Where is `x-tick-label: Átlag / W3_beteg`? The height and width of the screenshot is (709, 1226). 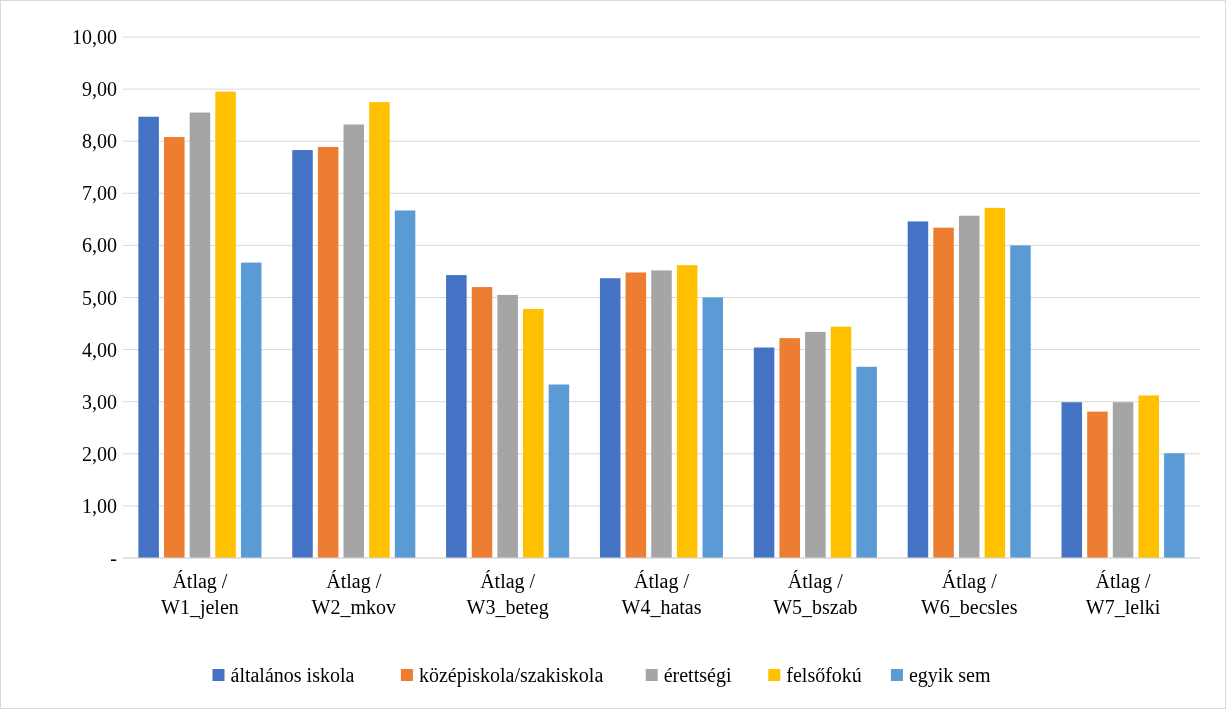 x-tick-label: Átlag / W3_beteg is located at coordinates (507, 594).